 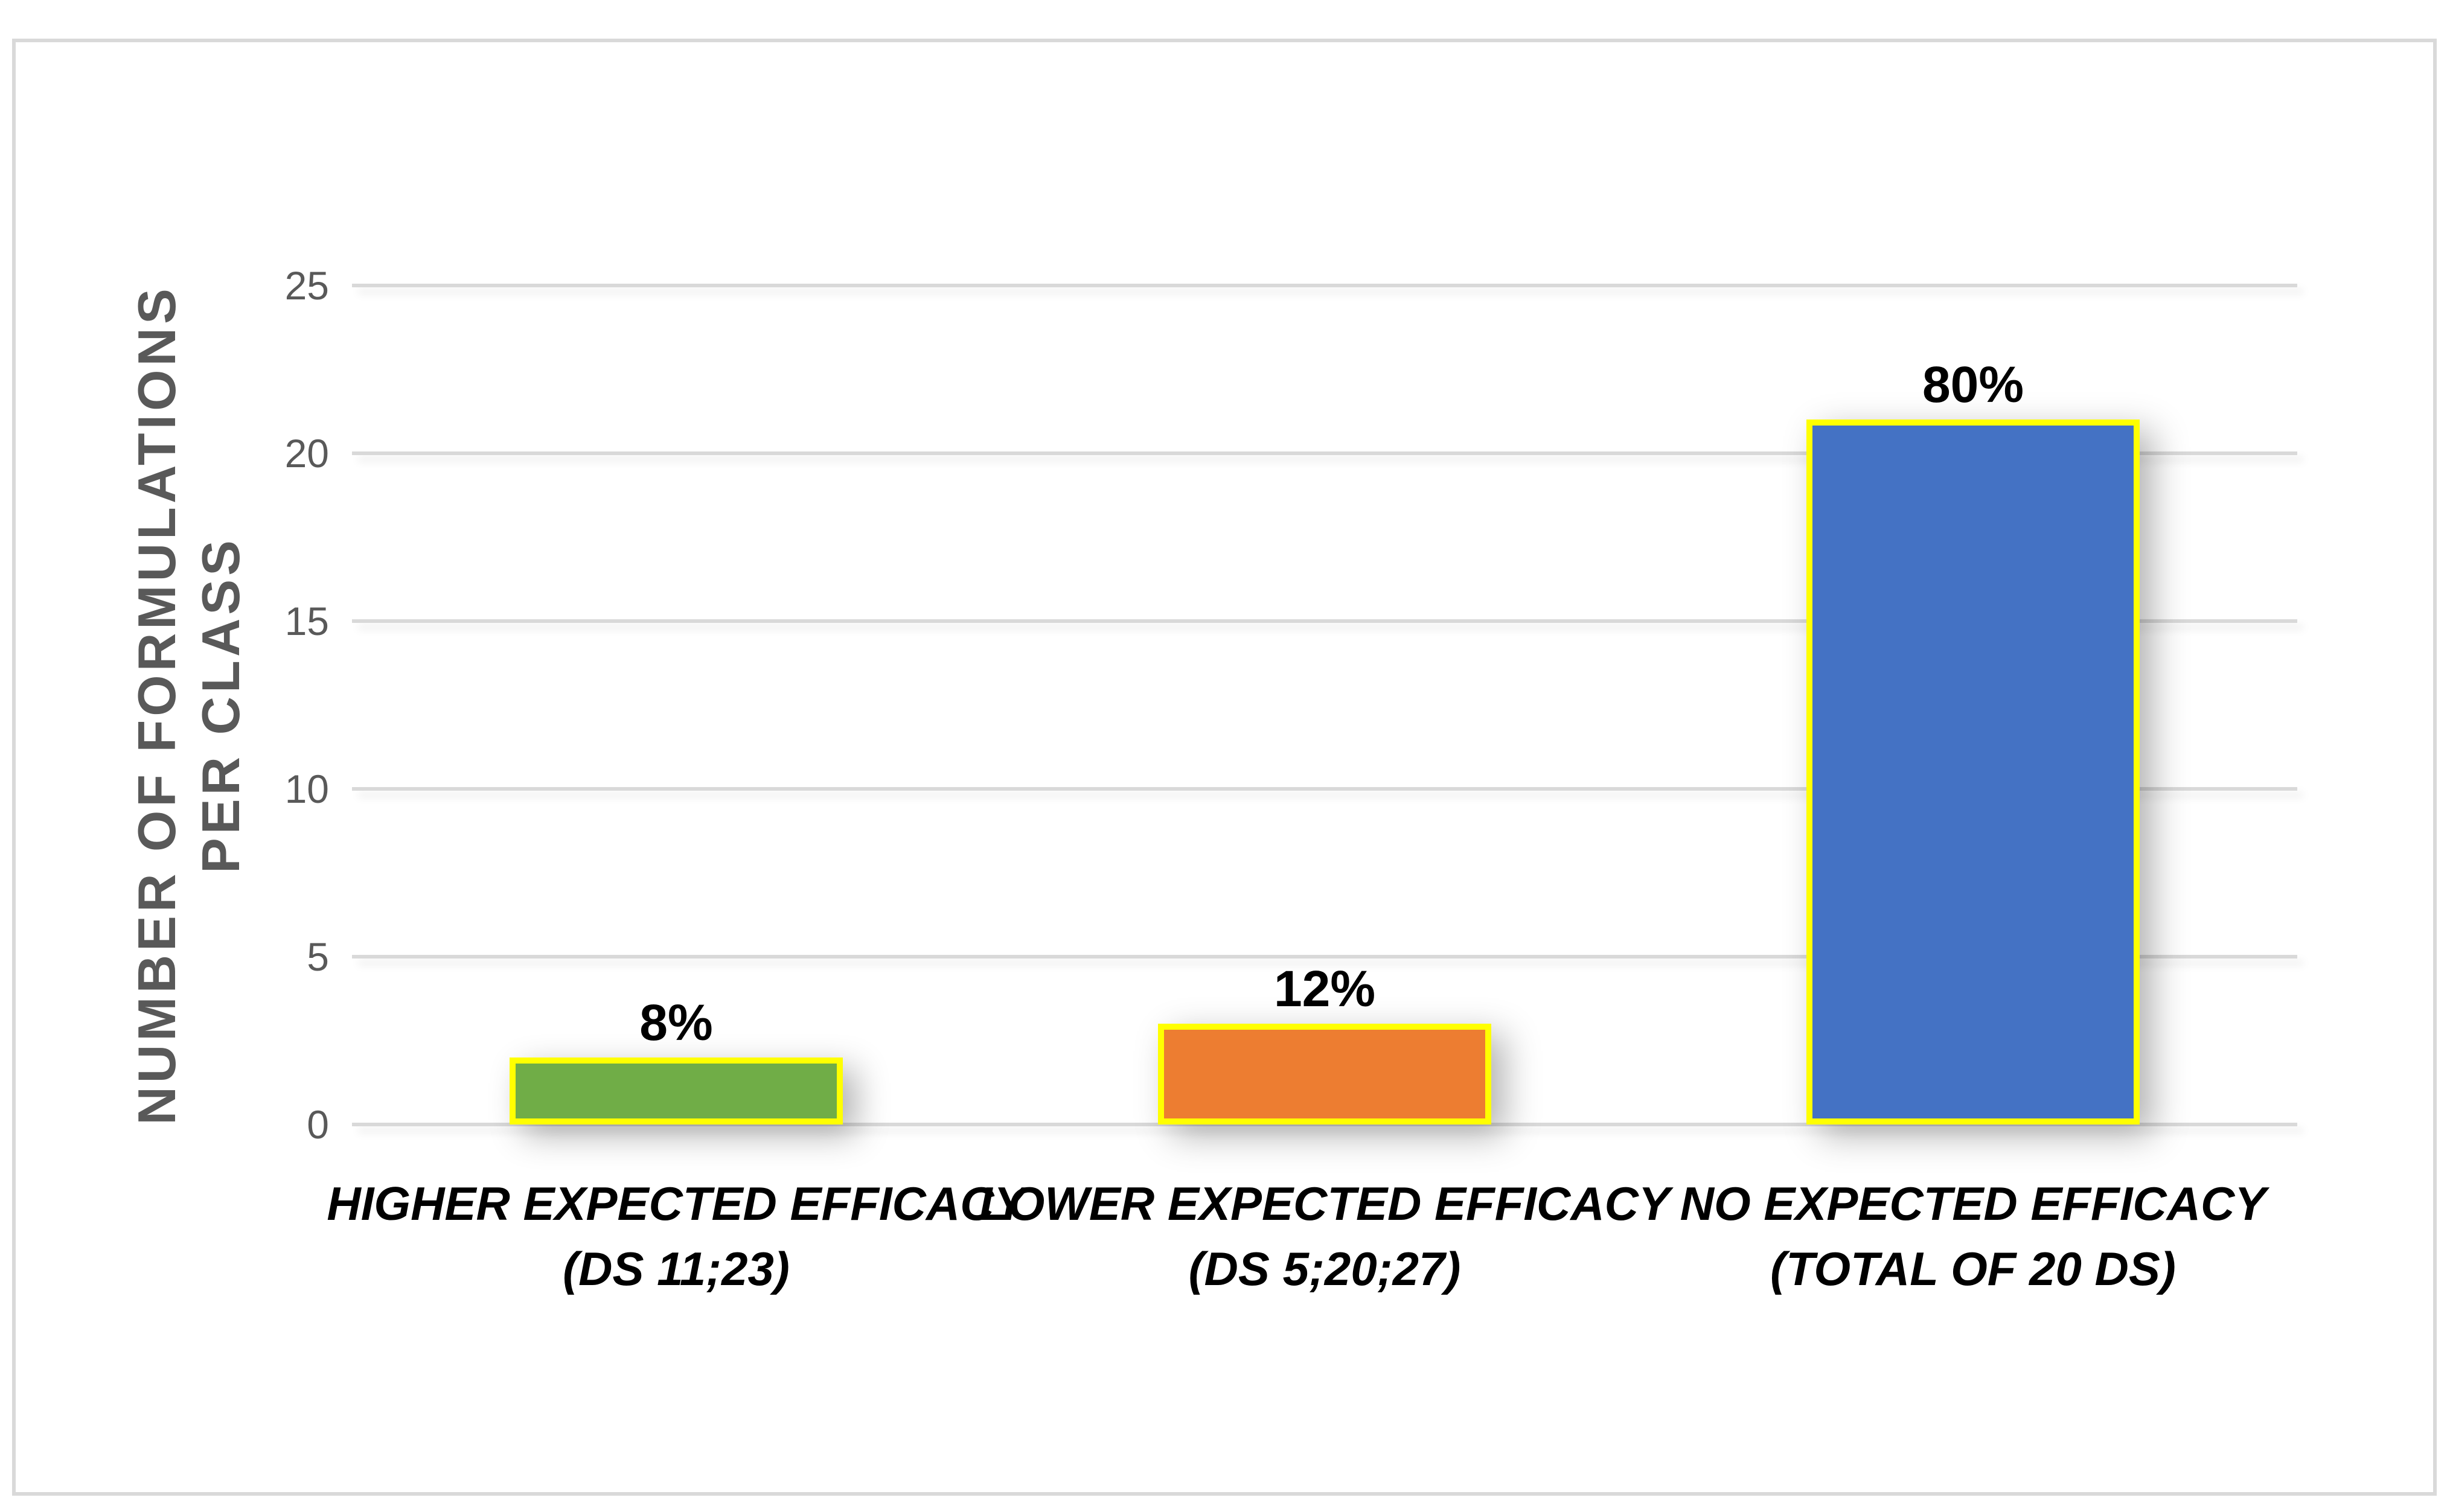 What do you see at coordinates (676, 1022) in the screenshot?
I see `data-label-higher-expected-efficacy: 8%` at bounding box center [676, 1022].